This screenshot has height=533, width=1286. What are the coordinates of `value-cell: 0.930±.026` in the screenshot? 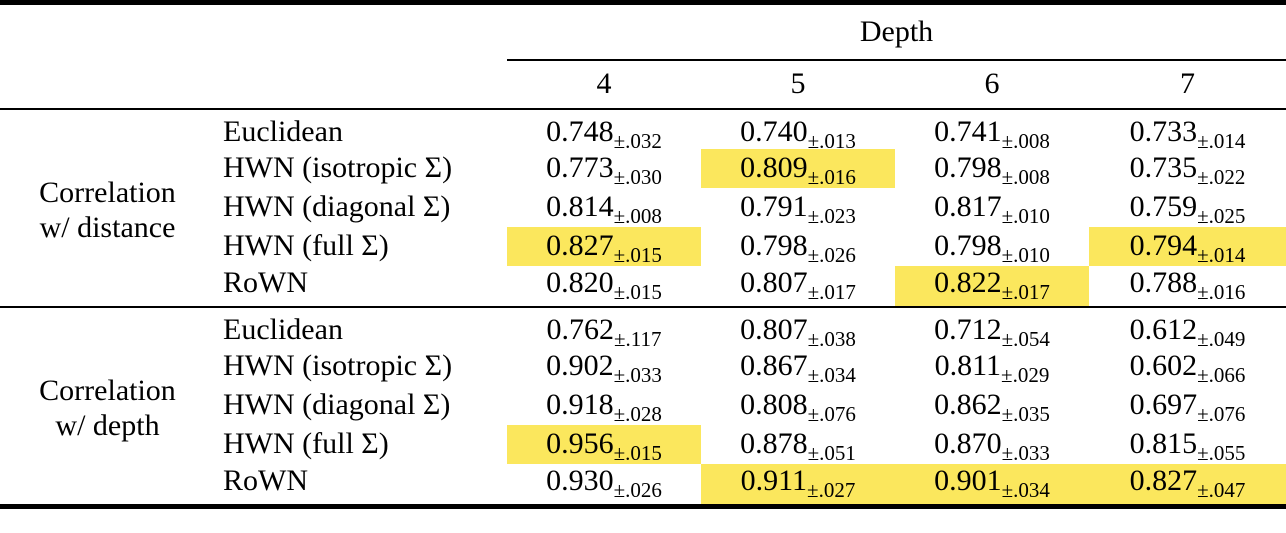 It's located at (604, 482).